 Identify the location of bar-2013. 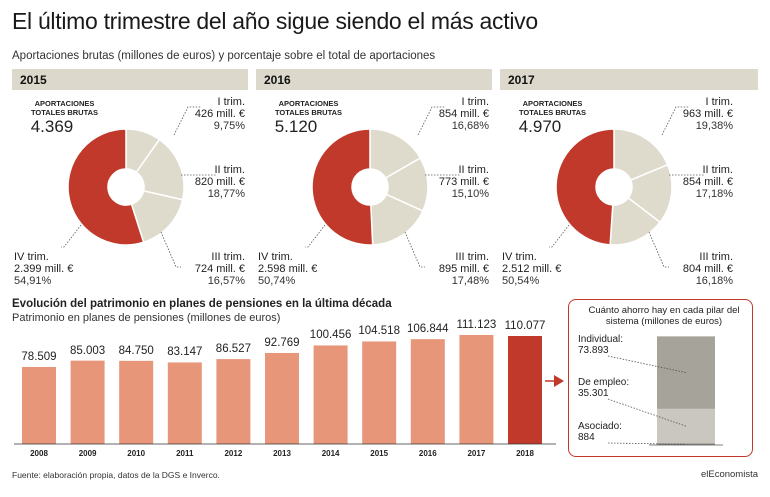
(282, 398).